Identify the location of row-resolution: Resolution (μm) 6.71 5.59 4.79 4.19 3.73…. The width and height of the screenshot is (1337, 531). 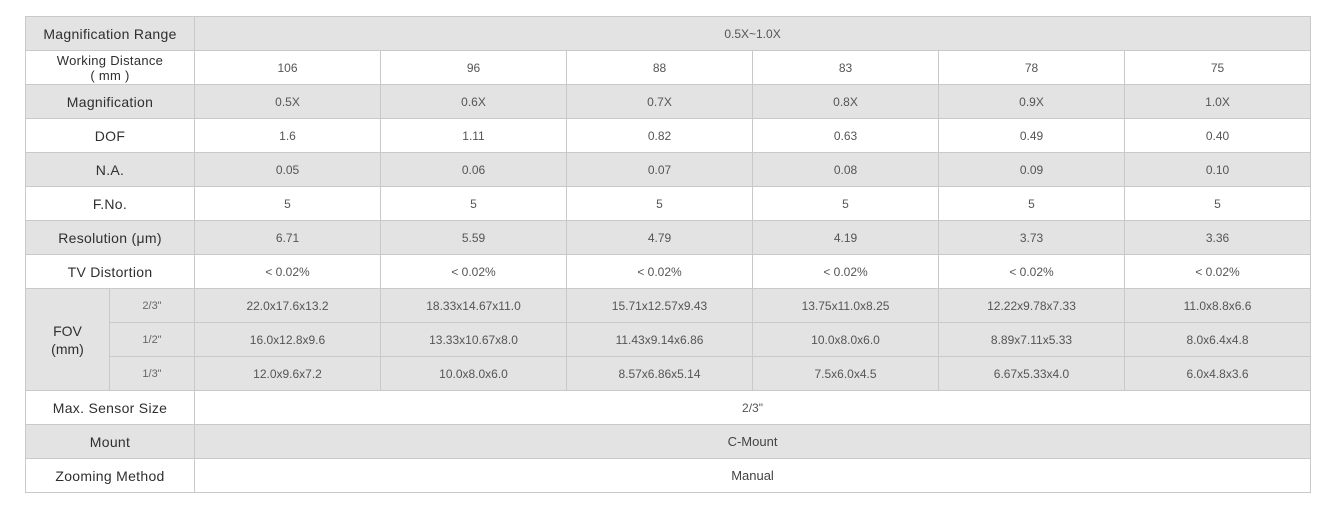
(668, 237).